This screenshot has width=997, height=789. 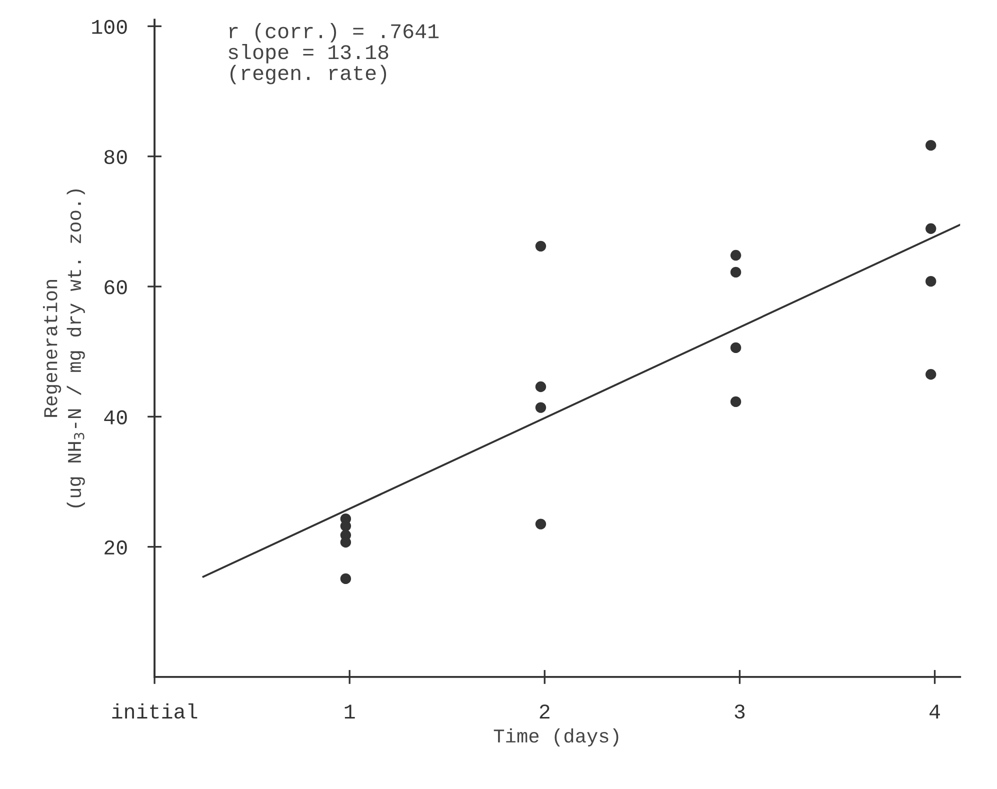 I want to click on x-tick-label: 3, so click(x=739, y=711).